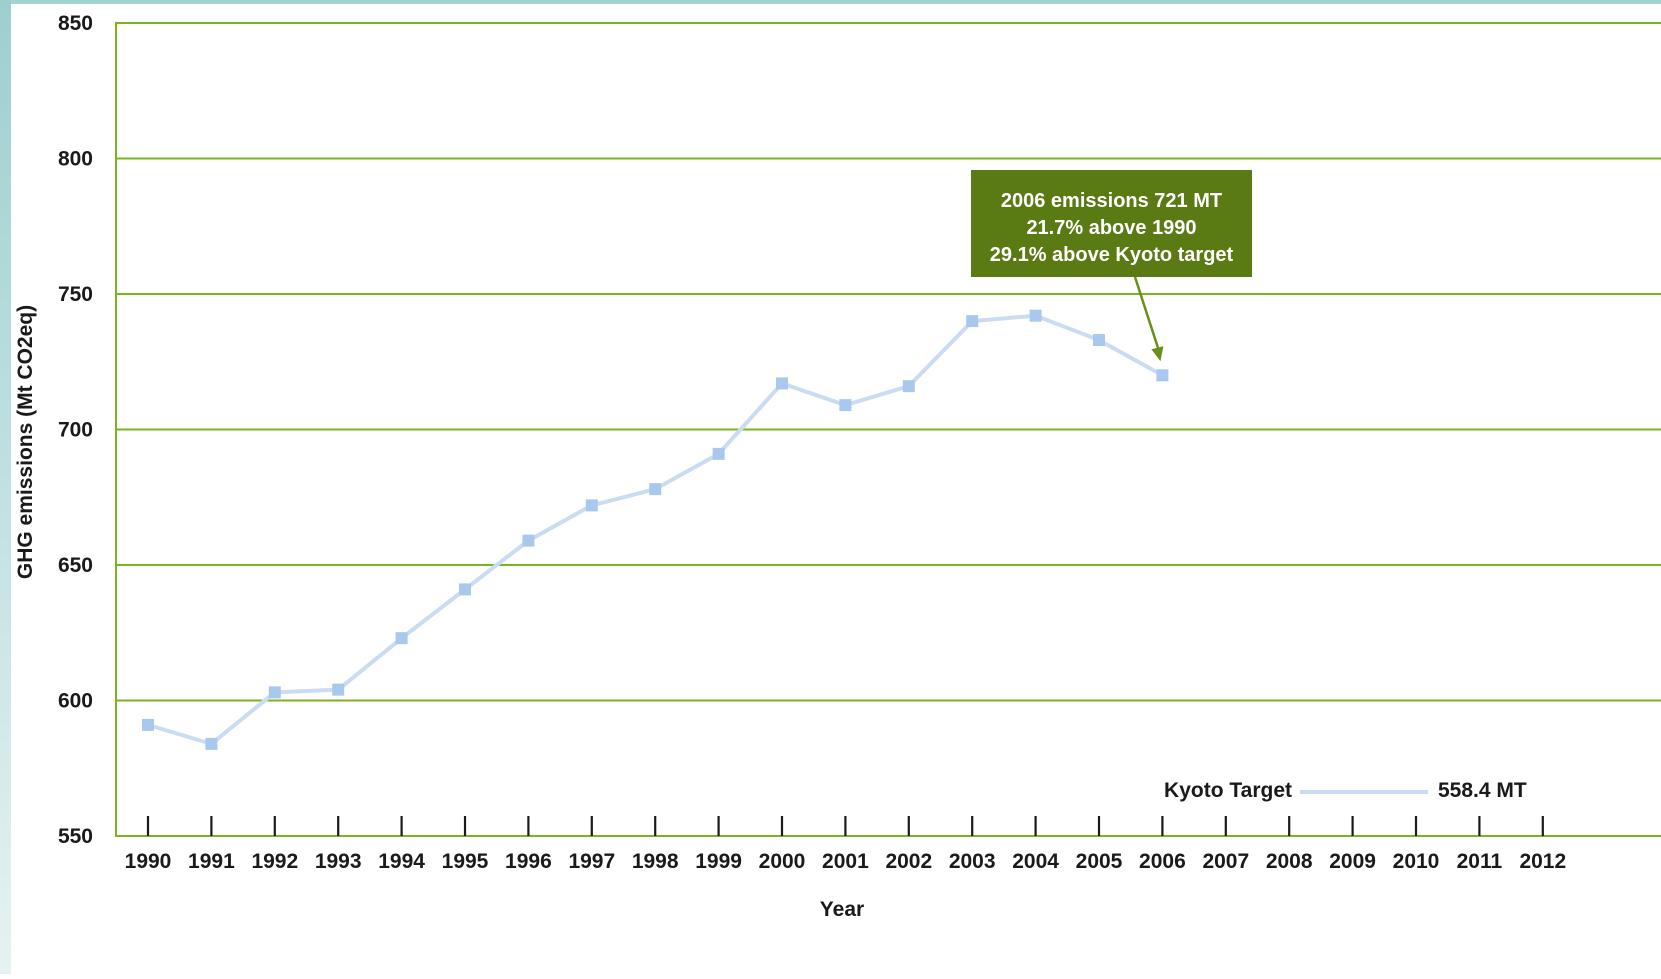  Describe the element at coordinates (274, 861) in the screenshot. I see `x-tick-label: 1992` at that location.